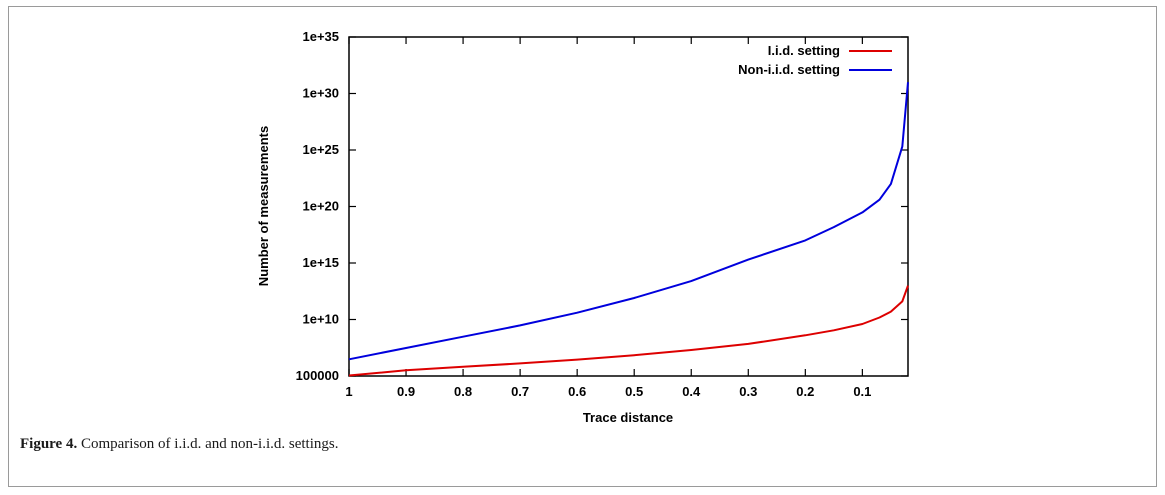  What do you see at coordinates (805, 391) in the screenshot?
I see `x-tick-label: 0.2` at bounding box center [805, 391].